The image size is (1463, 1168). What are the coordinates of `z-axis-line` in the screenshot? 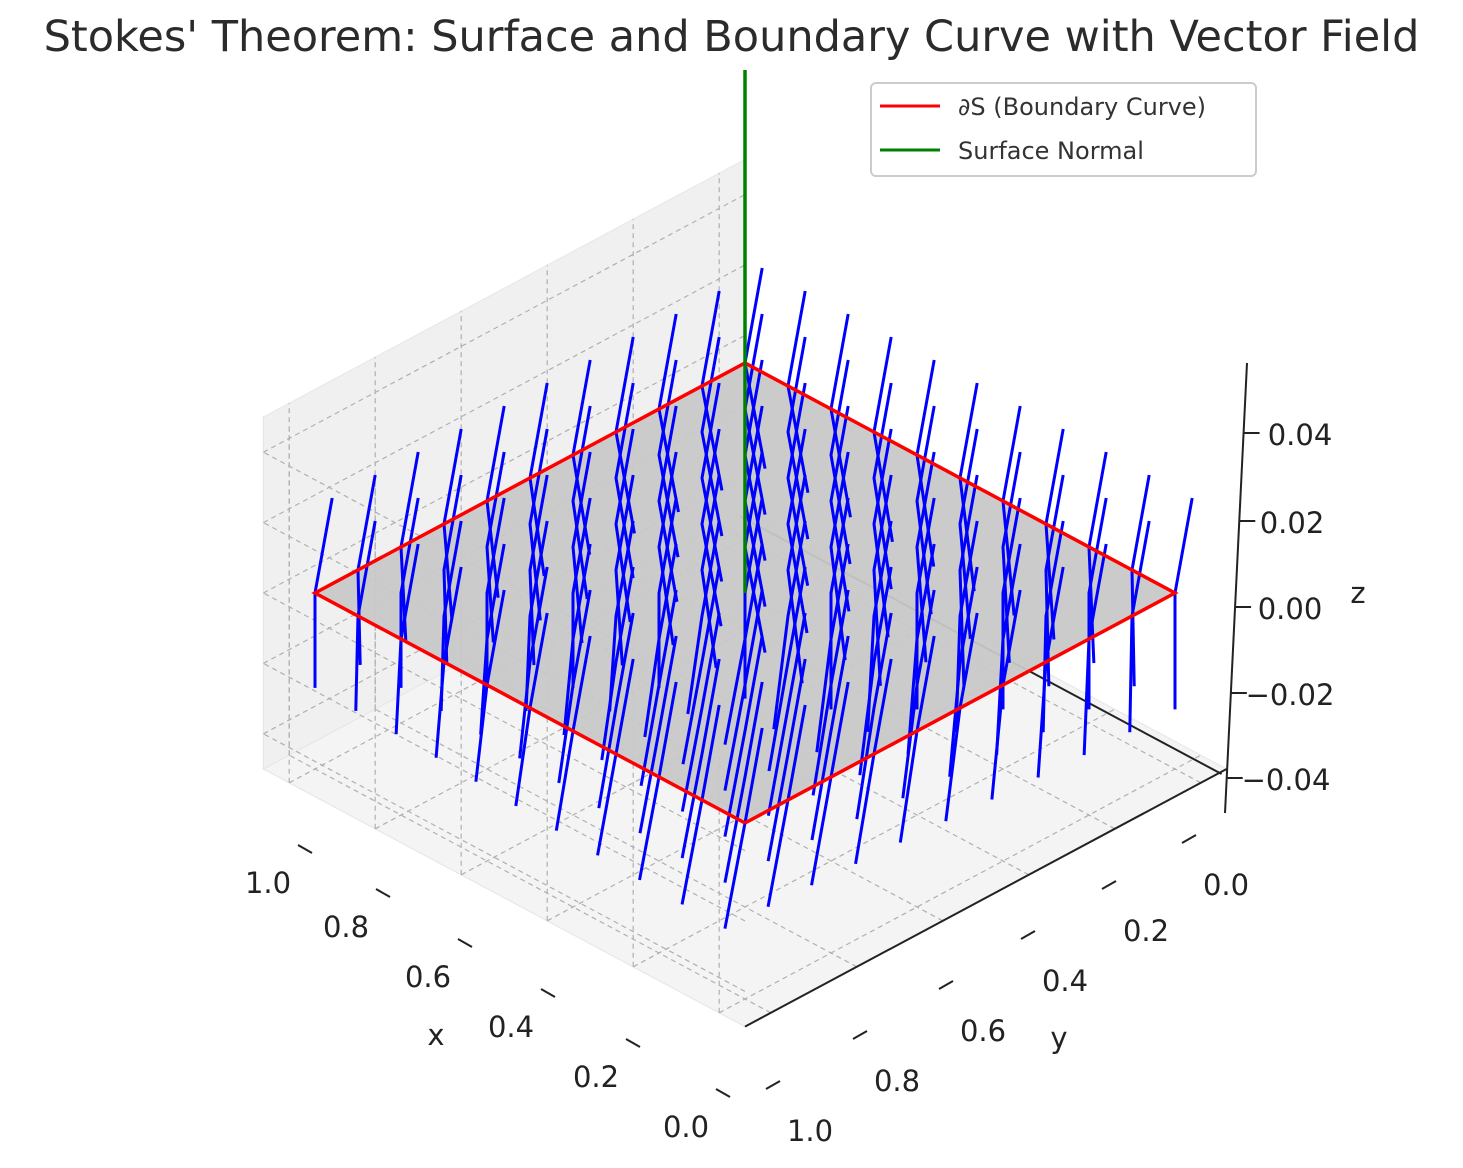 It's located at (1236, 588).